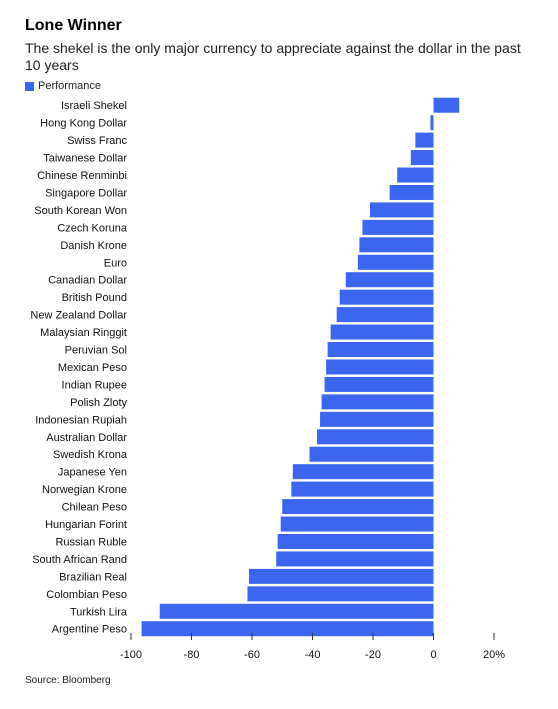 The height and width of the screenshot is (709, 558). What do you see at coordinates (115, 263) in the screenshot?
I see `category-label: Euro` at bounding box center [115, 263].